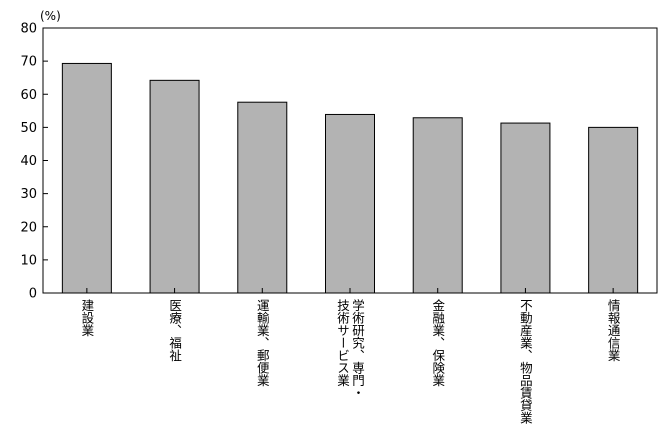 The width and height of the screenshot is (666, 437). What do you see at coordinates (28, 194) in the screenshot?
I see `y-tick-label: 30` at bounding box center [28, 194].